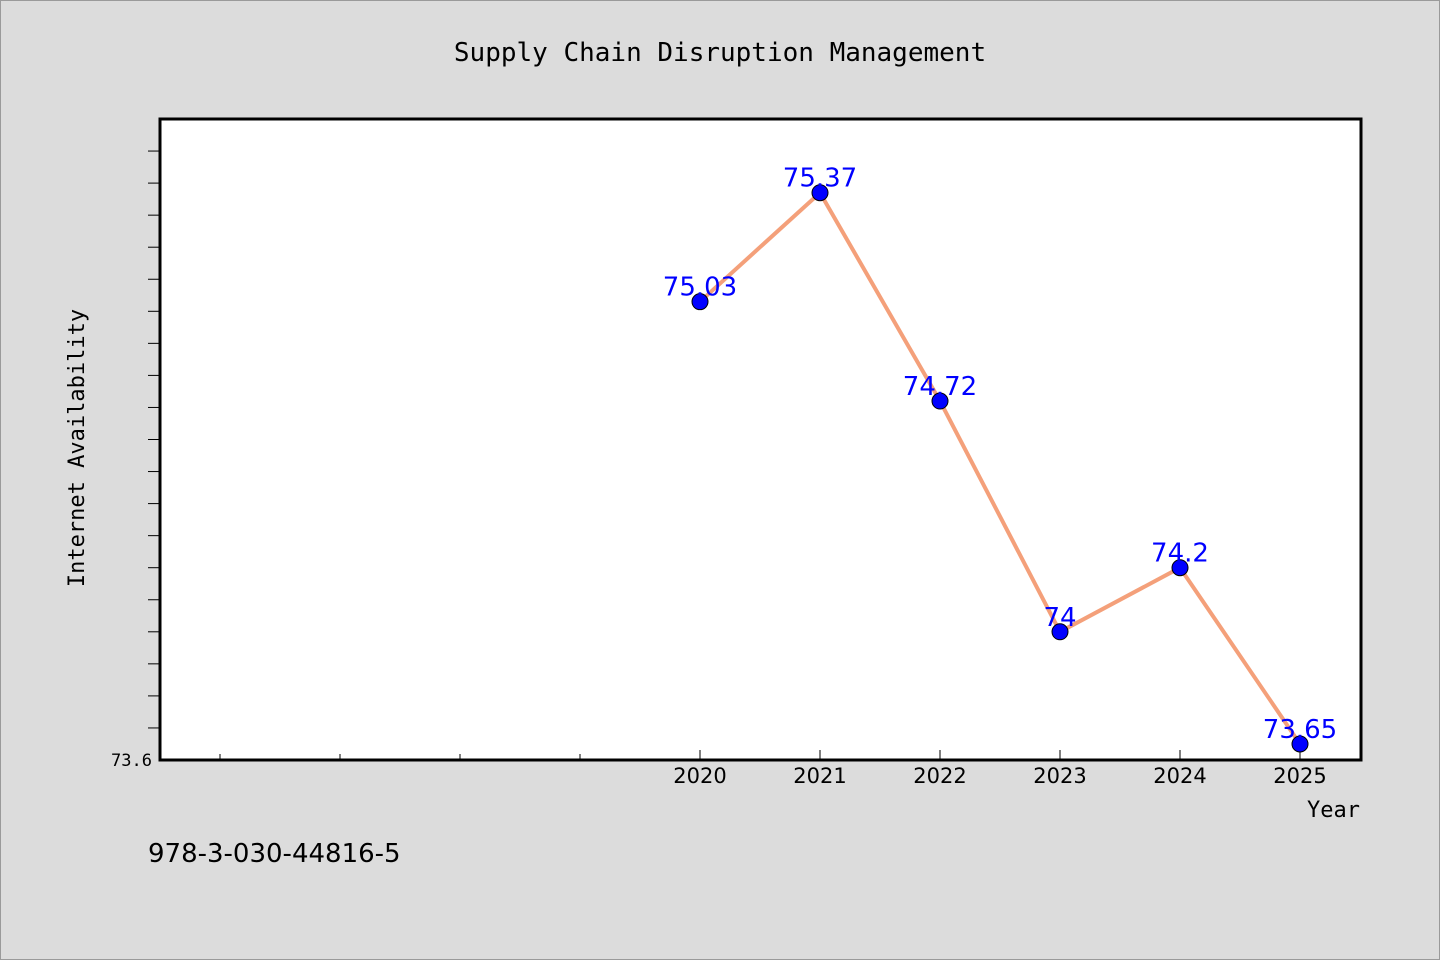 Image resolution: width=1440 pixels, height=960 pixels. I want to click on x-tick-label: 2022, so click(939, 776).